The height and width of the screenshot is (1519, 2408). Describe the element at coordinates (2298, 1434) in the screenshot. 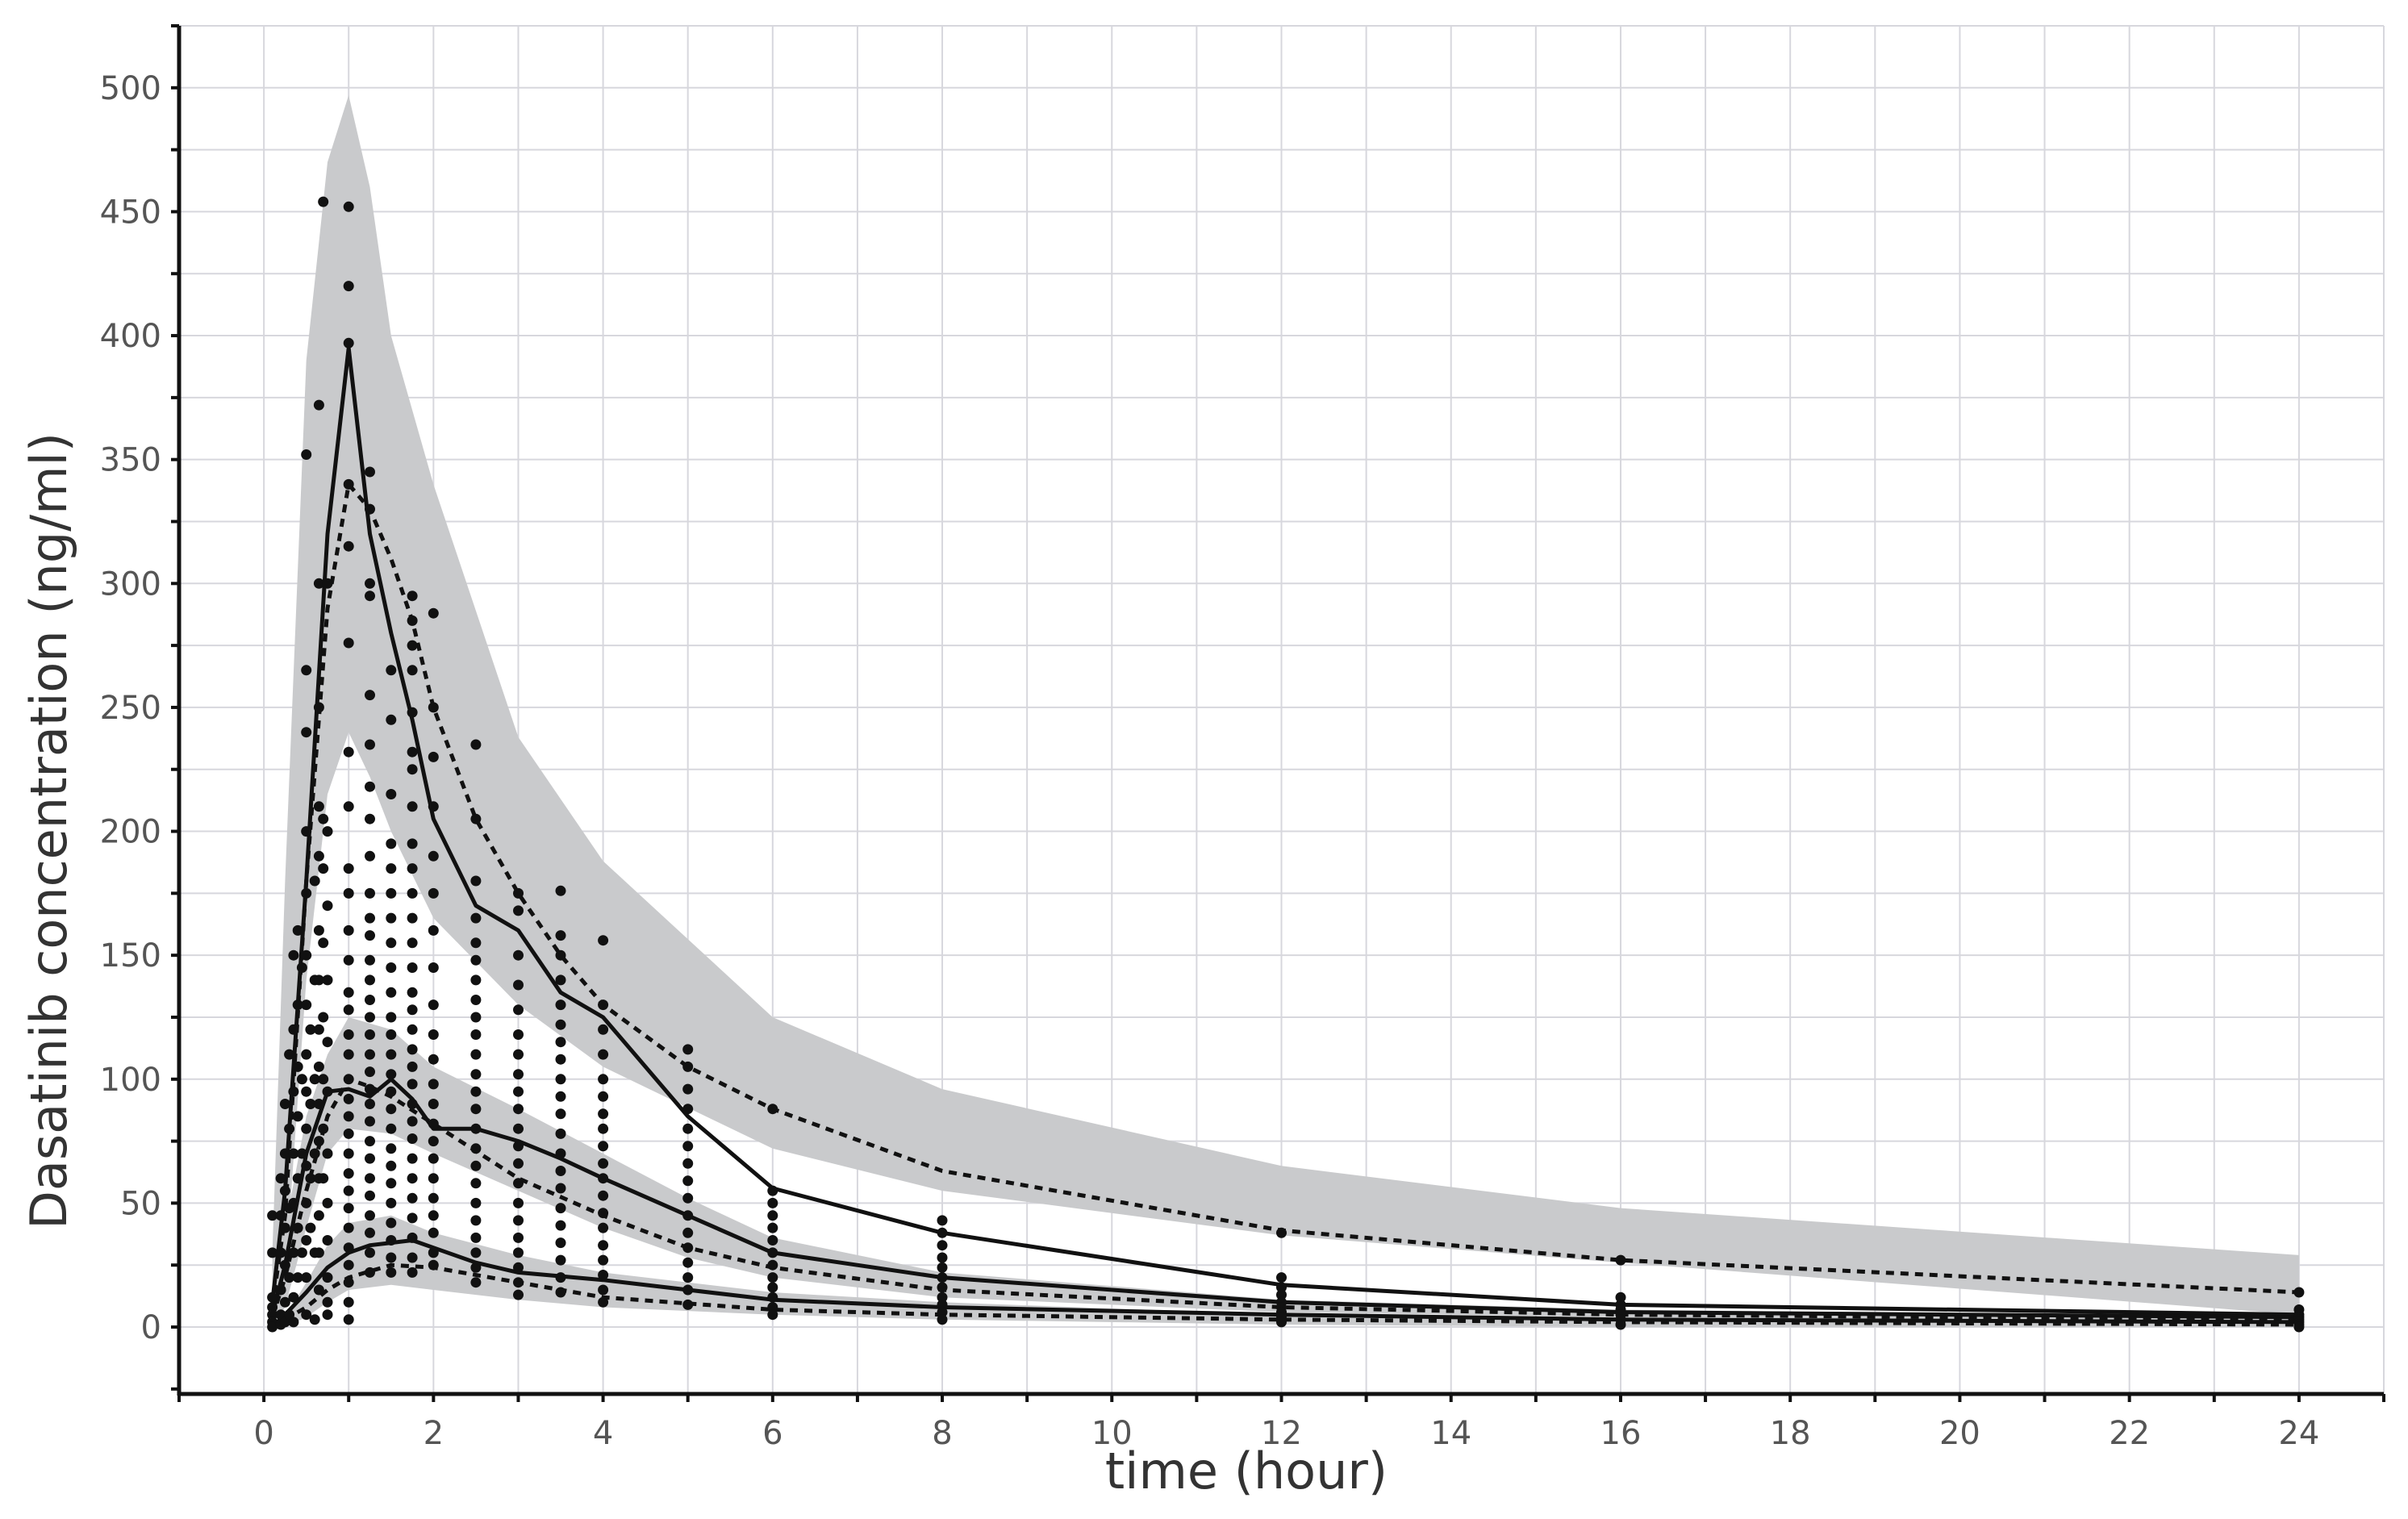

I see `x-tick-label: 24` at that location.